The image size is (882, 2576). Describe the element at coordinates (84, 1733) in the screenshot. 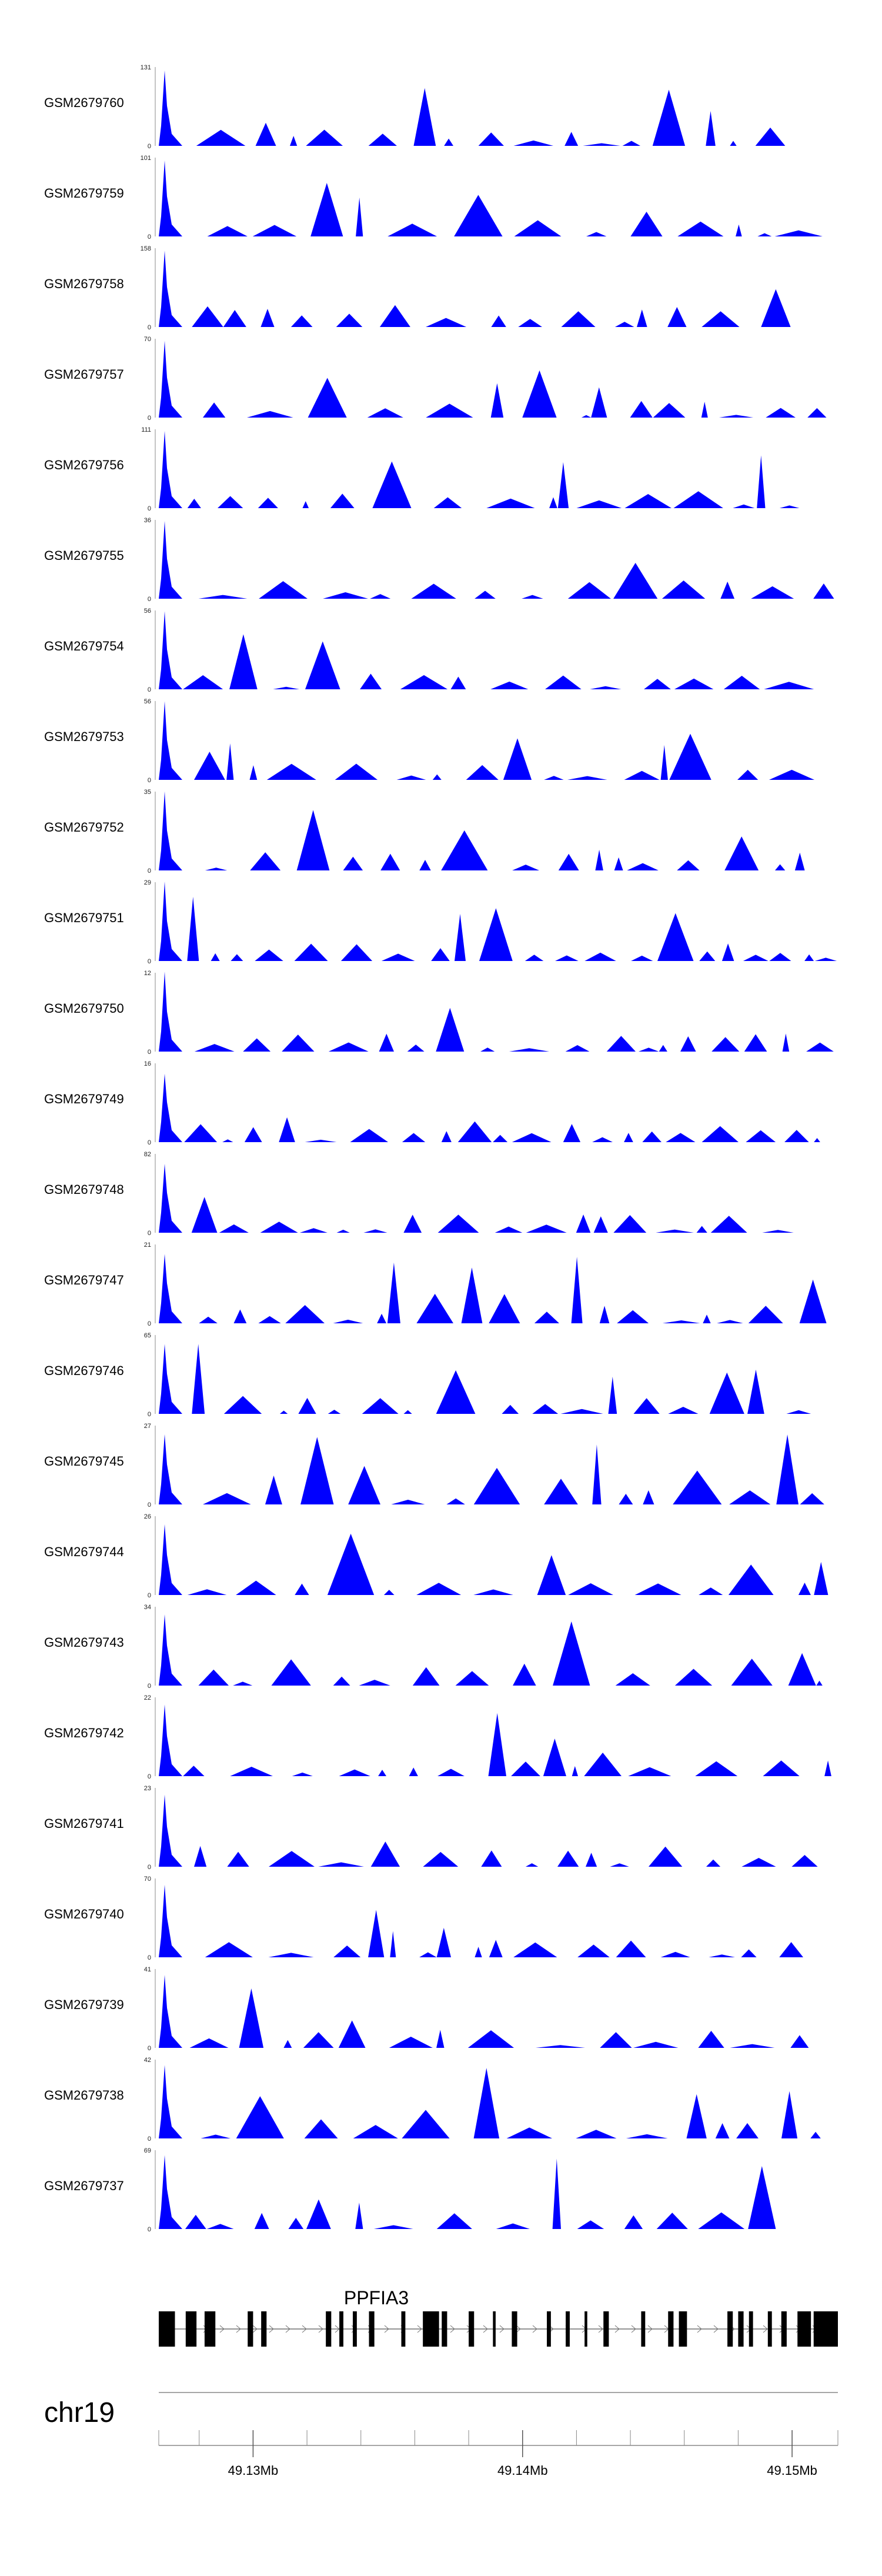

I see `track-label: GSM2679742` at that location.